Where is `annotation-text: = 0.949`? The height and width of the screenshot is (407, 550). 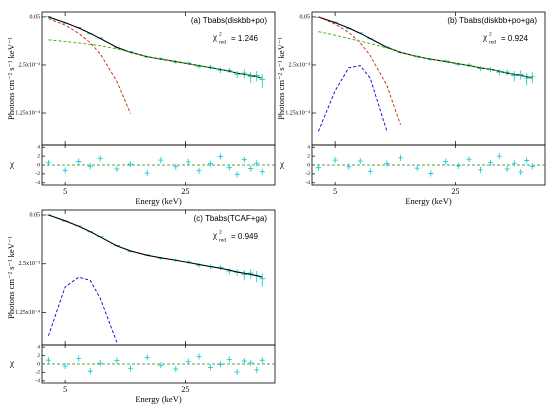 annotation-text: = 0.949 is located at coordinates (244, 236).